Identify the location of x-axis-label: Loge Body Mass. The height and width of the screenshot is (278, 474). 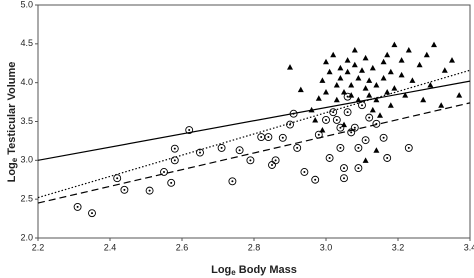
(254, 270).